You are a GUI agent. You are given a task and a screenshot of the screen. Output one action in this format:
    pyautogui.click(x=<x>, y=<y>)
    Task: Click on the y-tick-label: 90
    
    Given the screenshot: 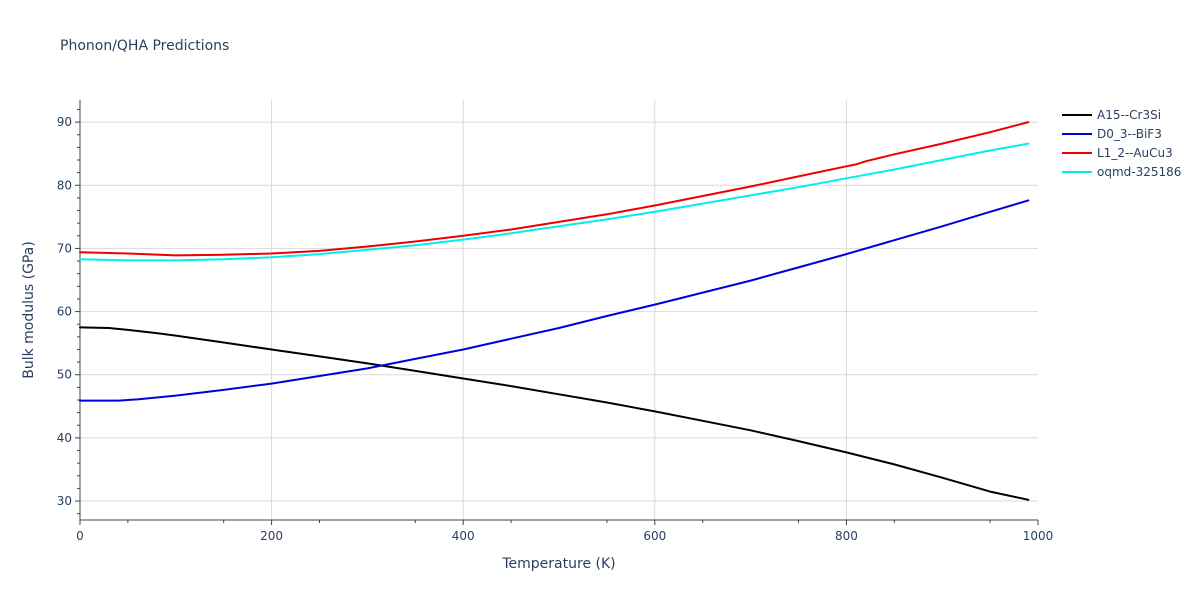 What is the action you would take?
    pyautogui.click(x=64, y=122)
    